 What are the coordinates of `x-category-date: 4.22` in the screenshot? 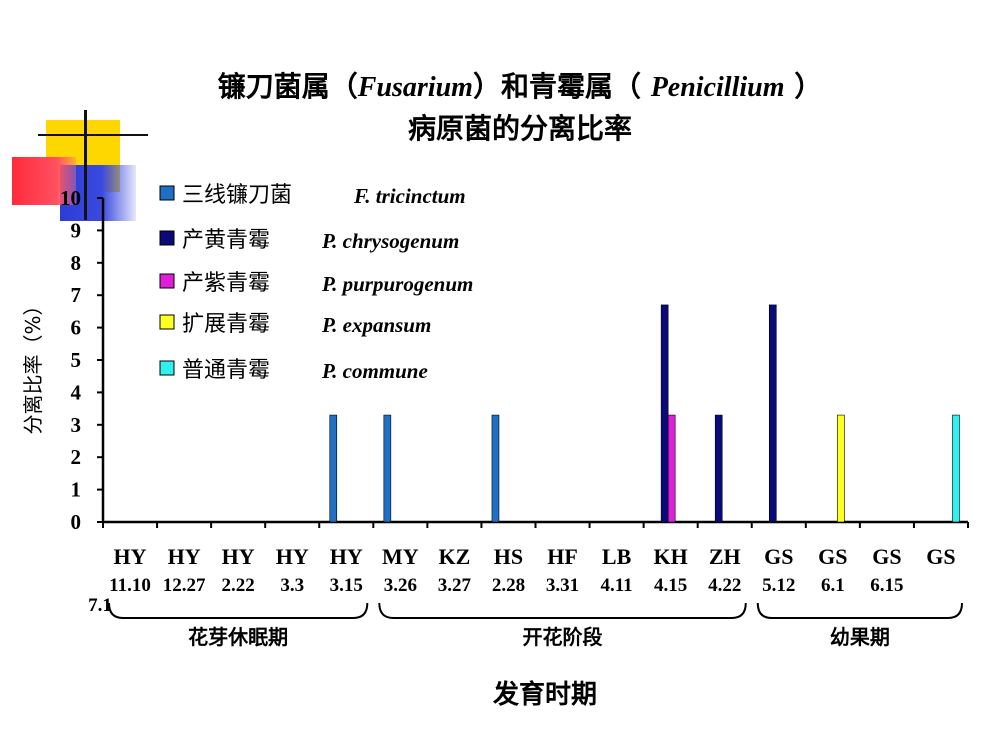 It's located at (724, 585).